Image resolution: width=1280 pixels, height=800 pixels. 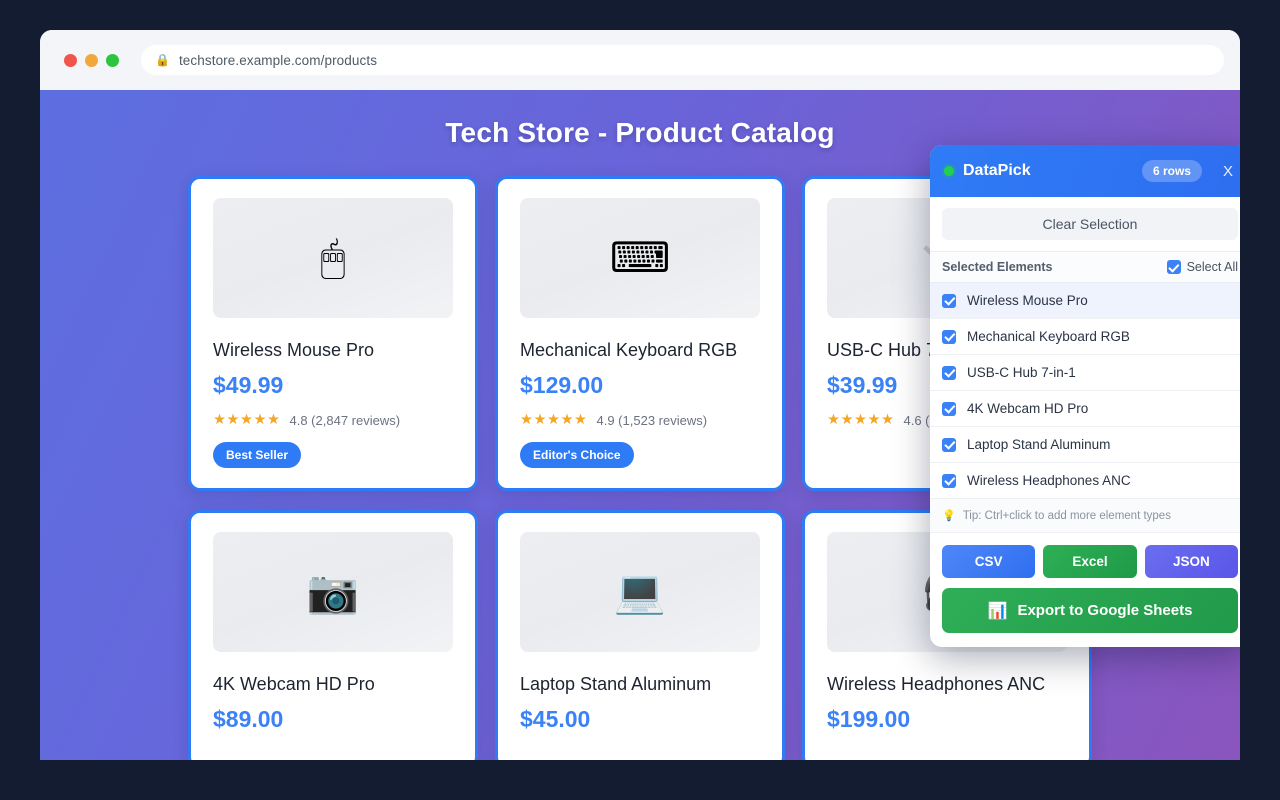 What do you see at coordinates (1212, 267) in the screenshot?
I see `select-all-label: Select All` at bounding box center [1212, 267].